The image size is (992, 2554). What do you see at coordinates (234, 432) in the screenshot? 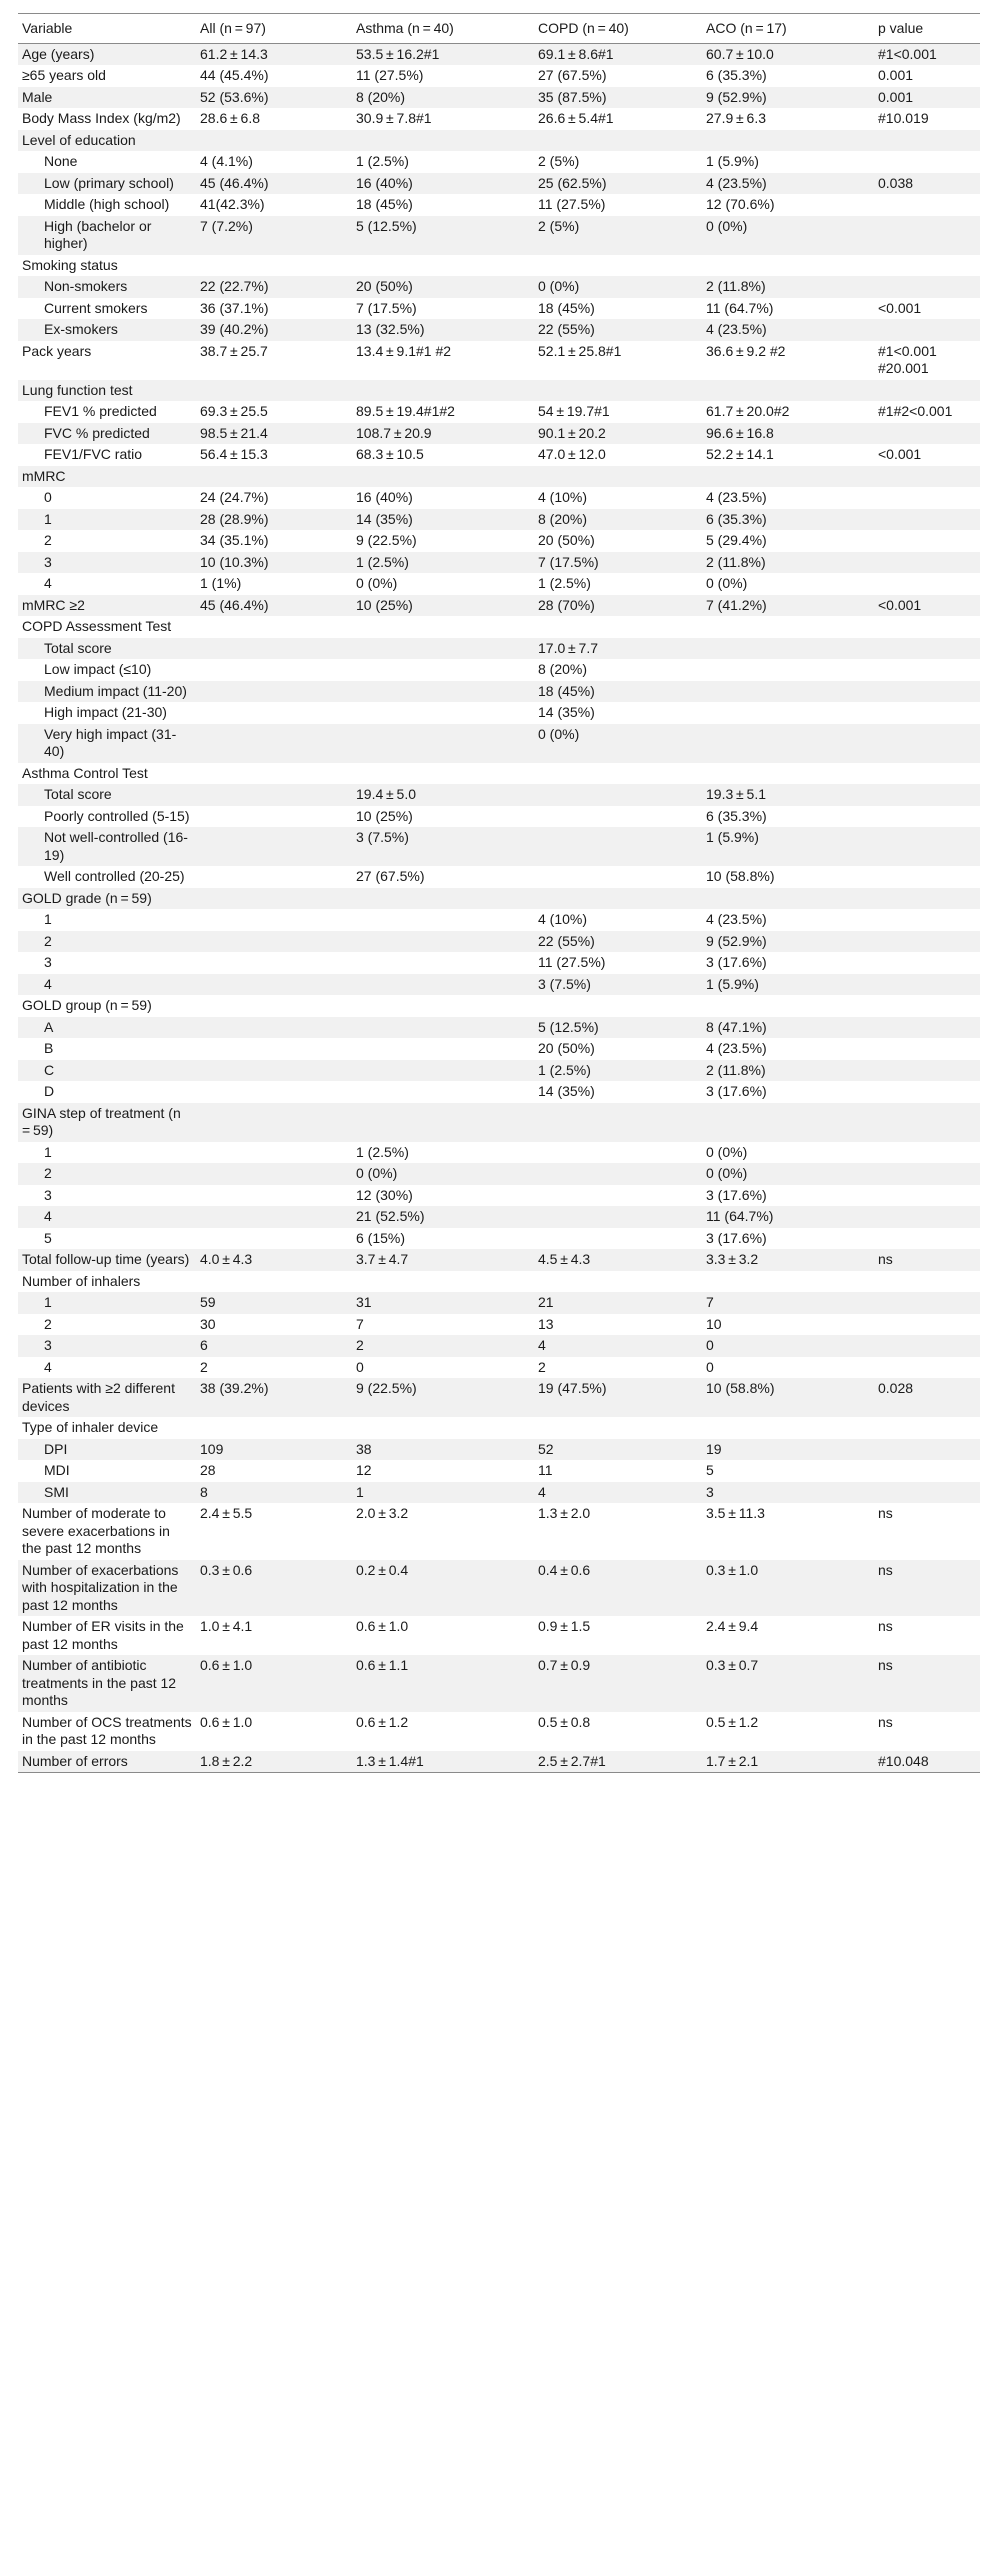
I see `cell-all: 98.5 ± 21.4` at bounding box center [234, 432].